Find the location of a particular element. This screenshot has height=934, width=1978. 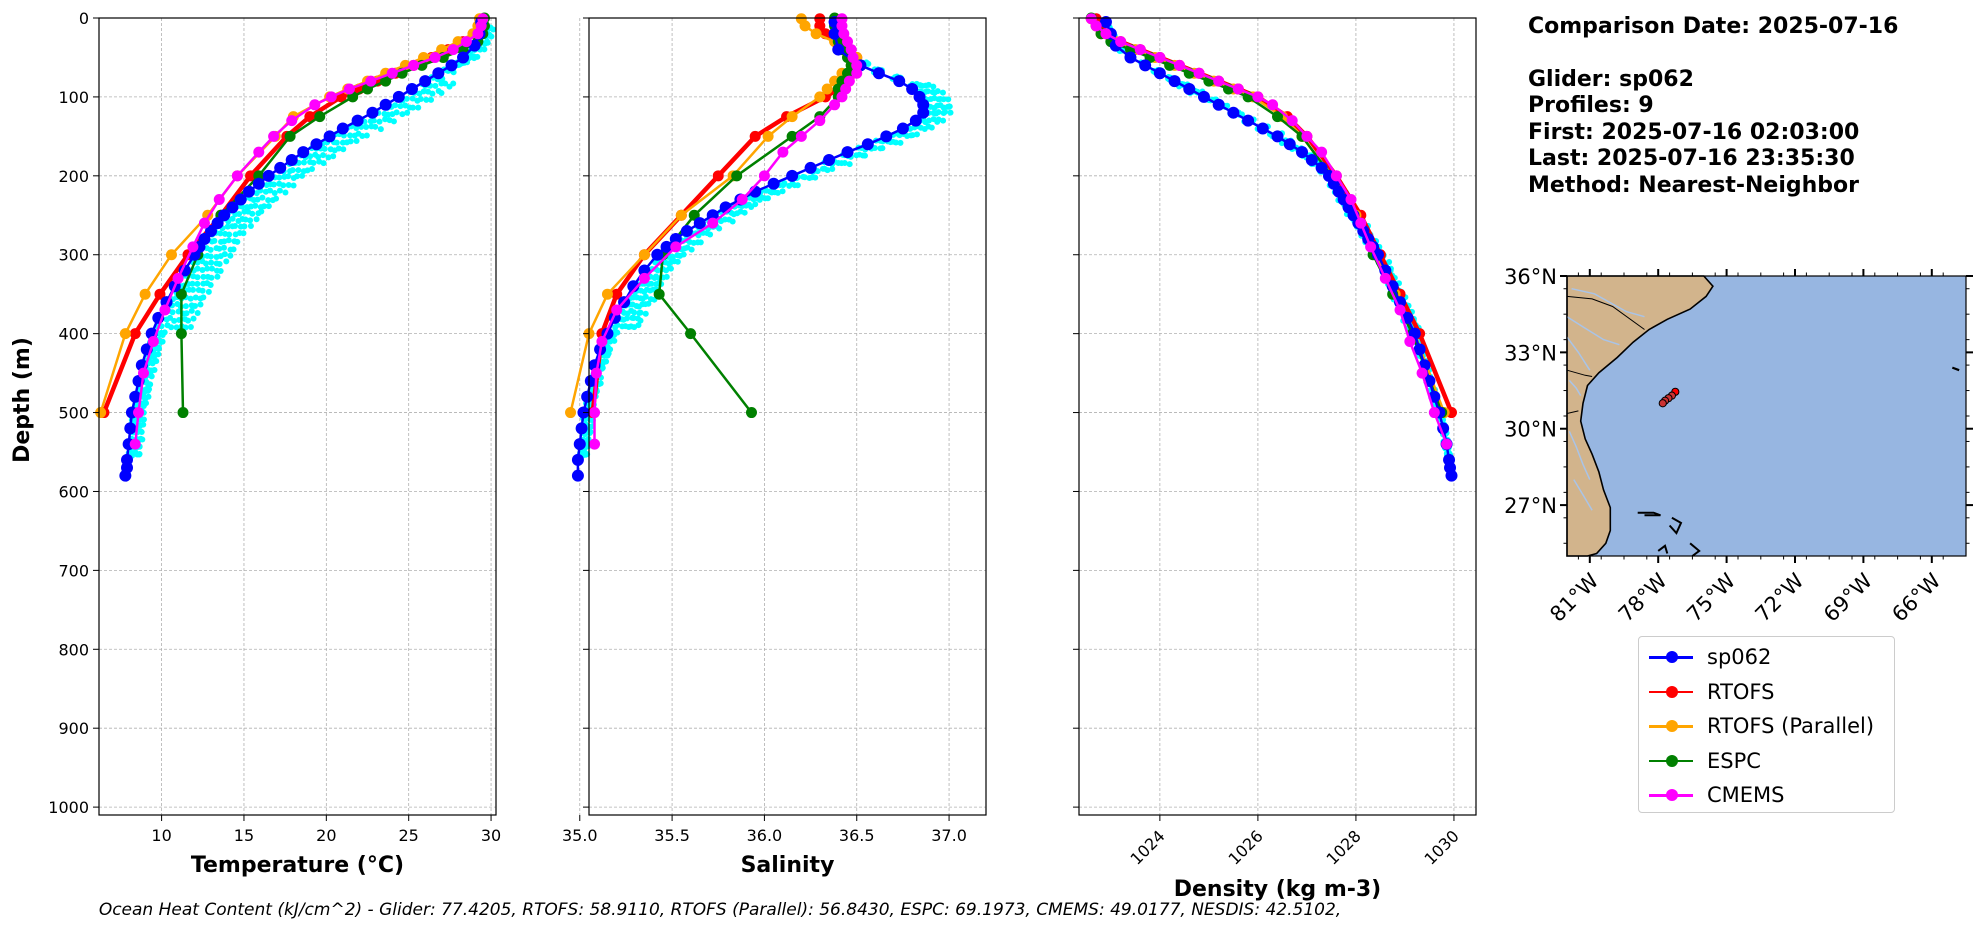

legend-label: sp062 is located at coordinates (1739, 657).